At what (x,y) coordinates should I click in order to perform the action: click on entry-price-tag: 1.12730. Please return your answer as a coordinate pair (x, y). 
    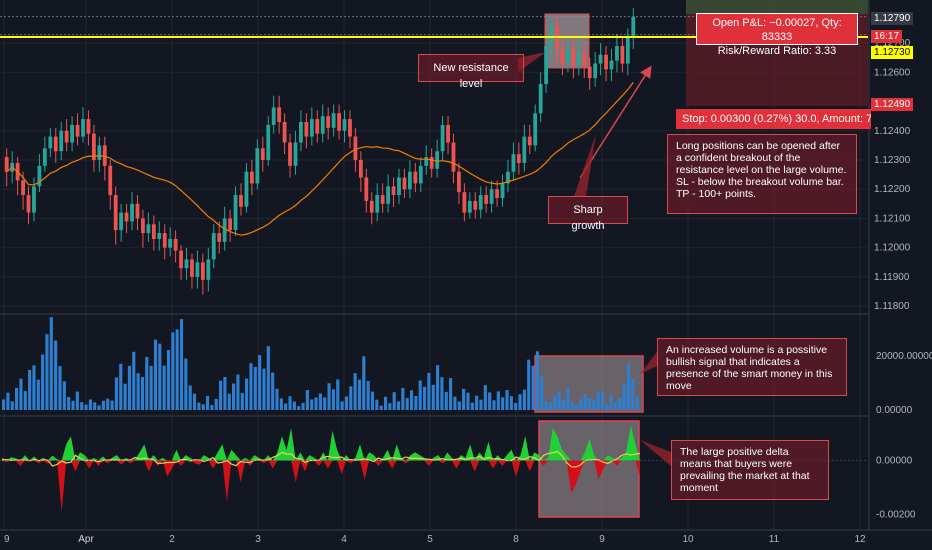
    Looking at the image, I should click on (892, 52).